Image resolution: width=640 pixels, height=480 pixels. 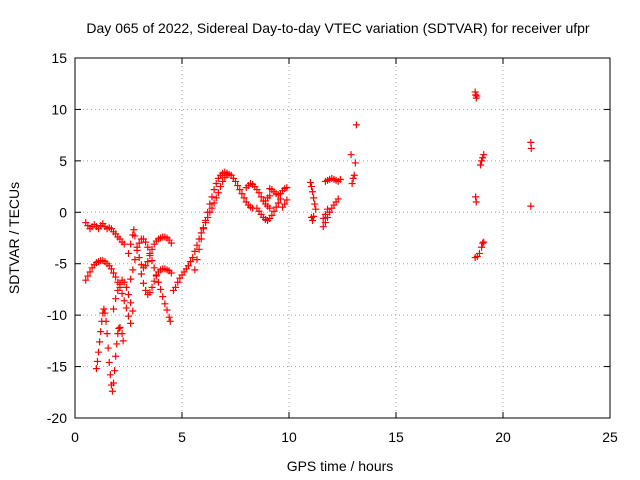 What do you see at coordinates (610, 437) in the screenshot?
I see `x-tick-label: 25` at bounding box center [610, 437].